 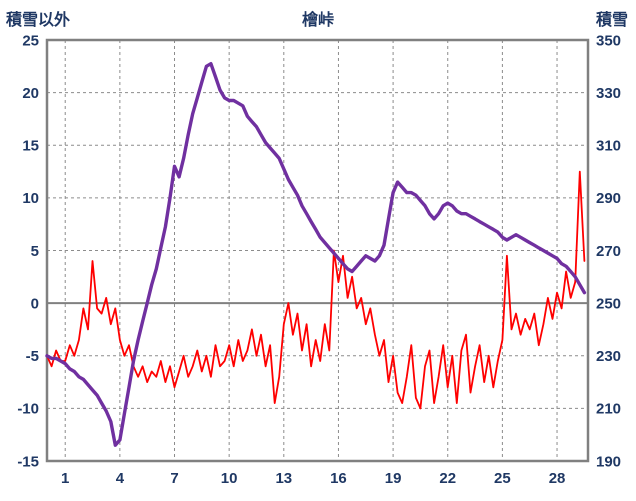 I want to click on x-axis-tick-label: 28, so click(x=557, y=478).